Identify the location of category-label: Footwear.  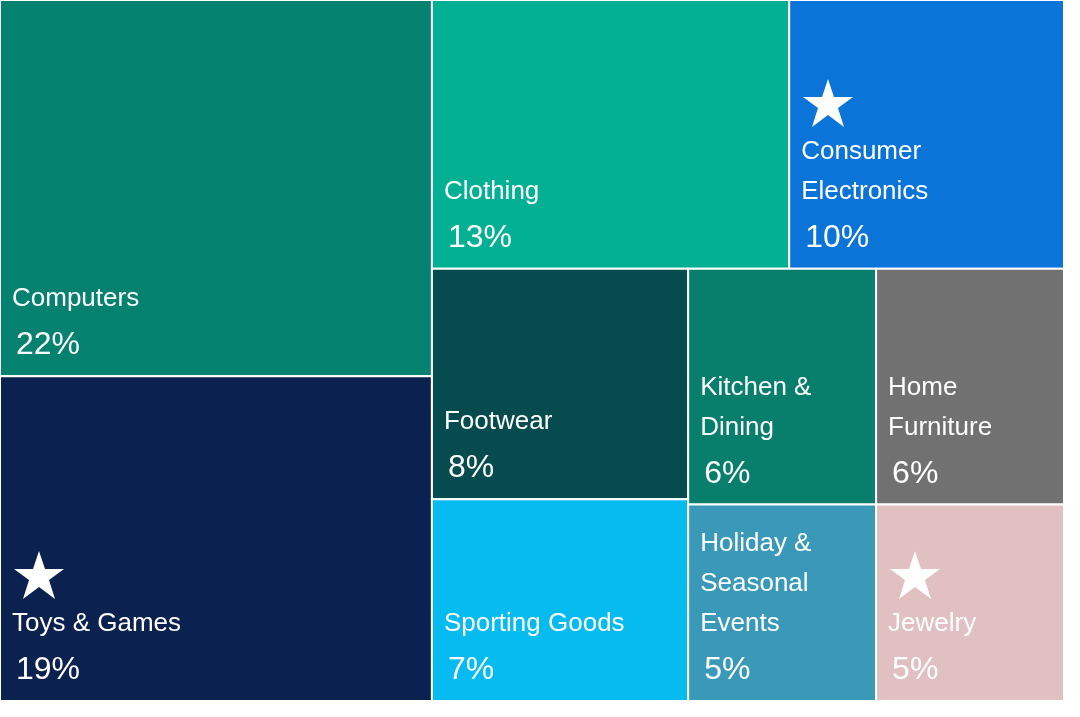
(498, 420).